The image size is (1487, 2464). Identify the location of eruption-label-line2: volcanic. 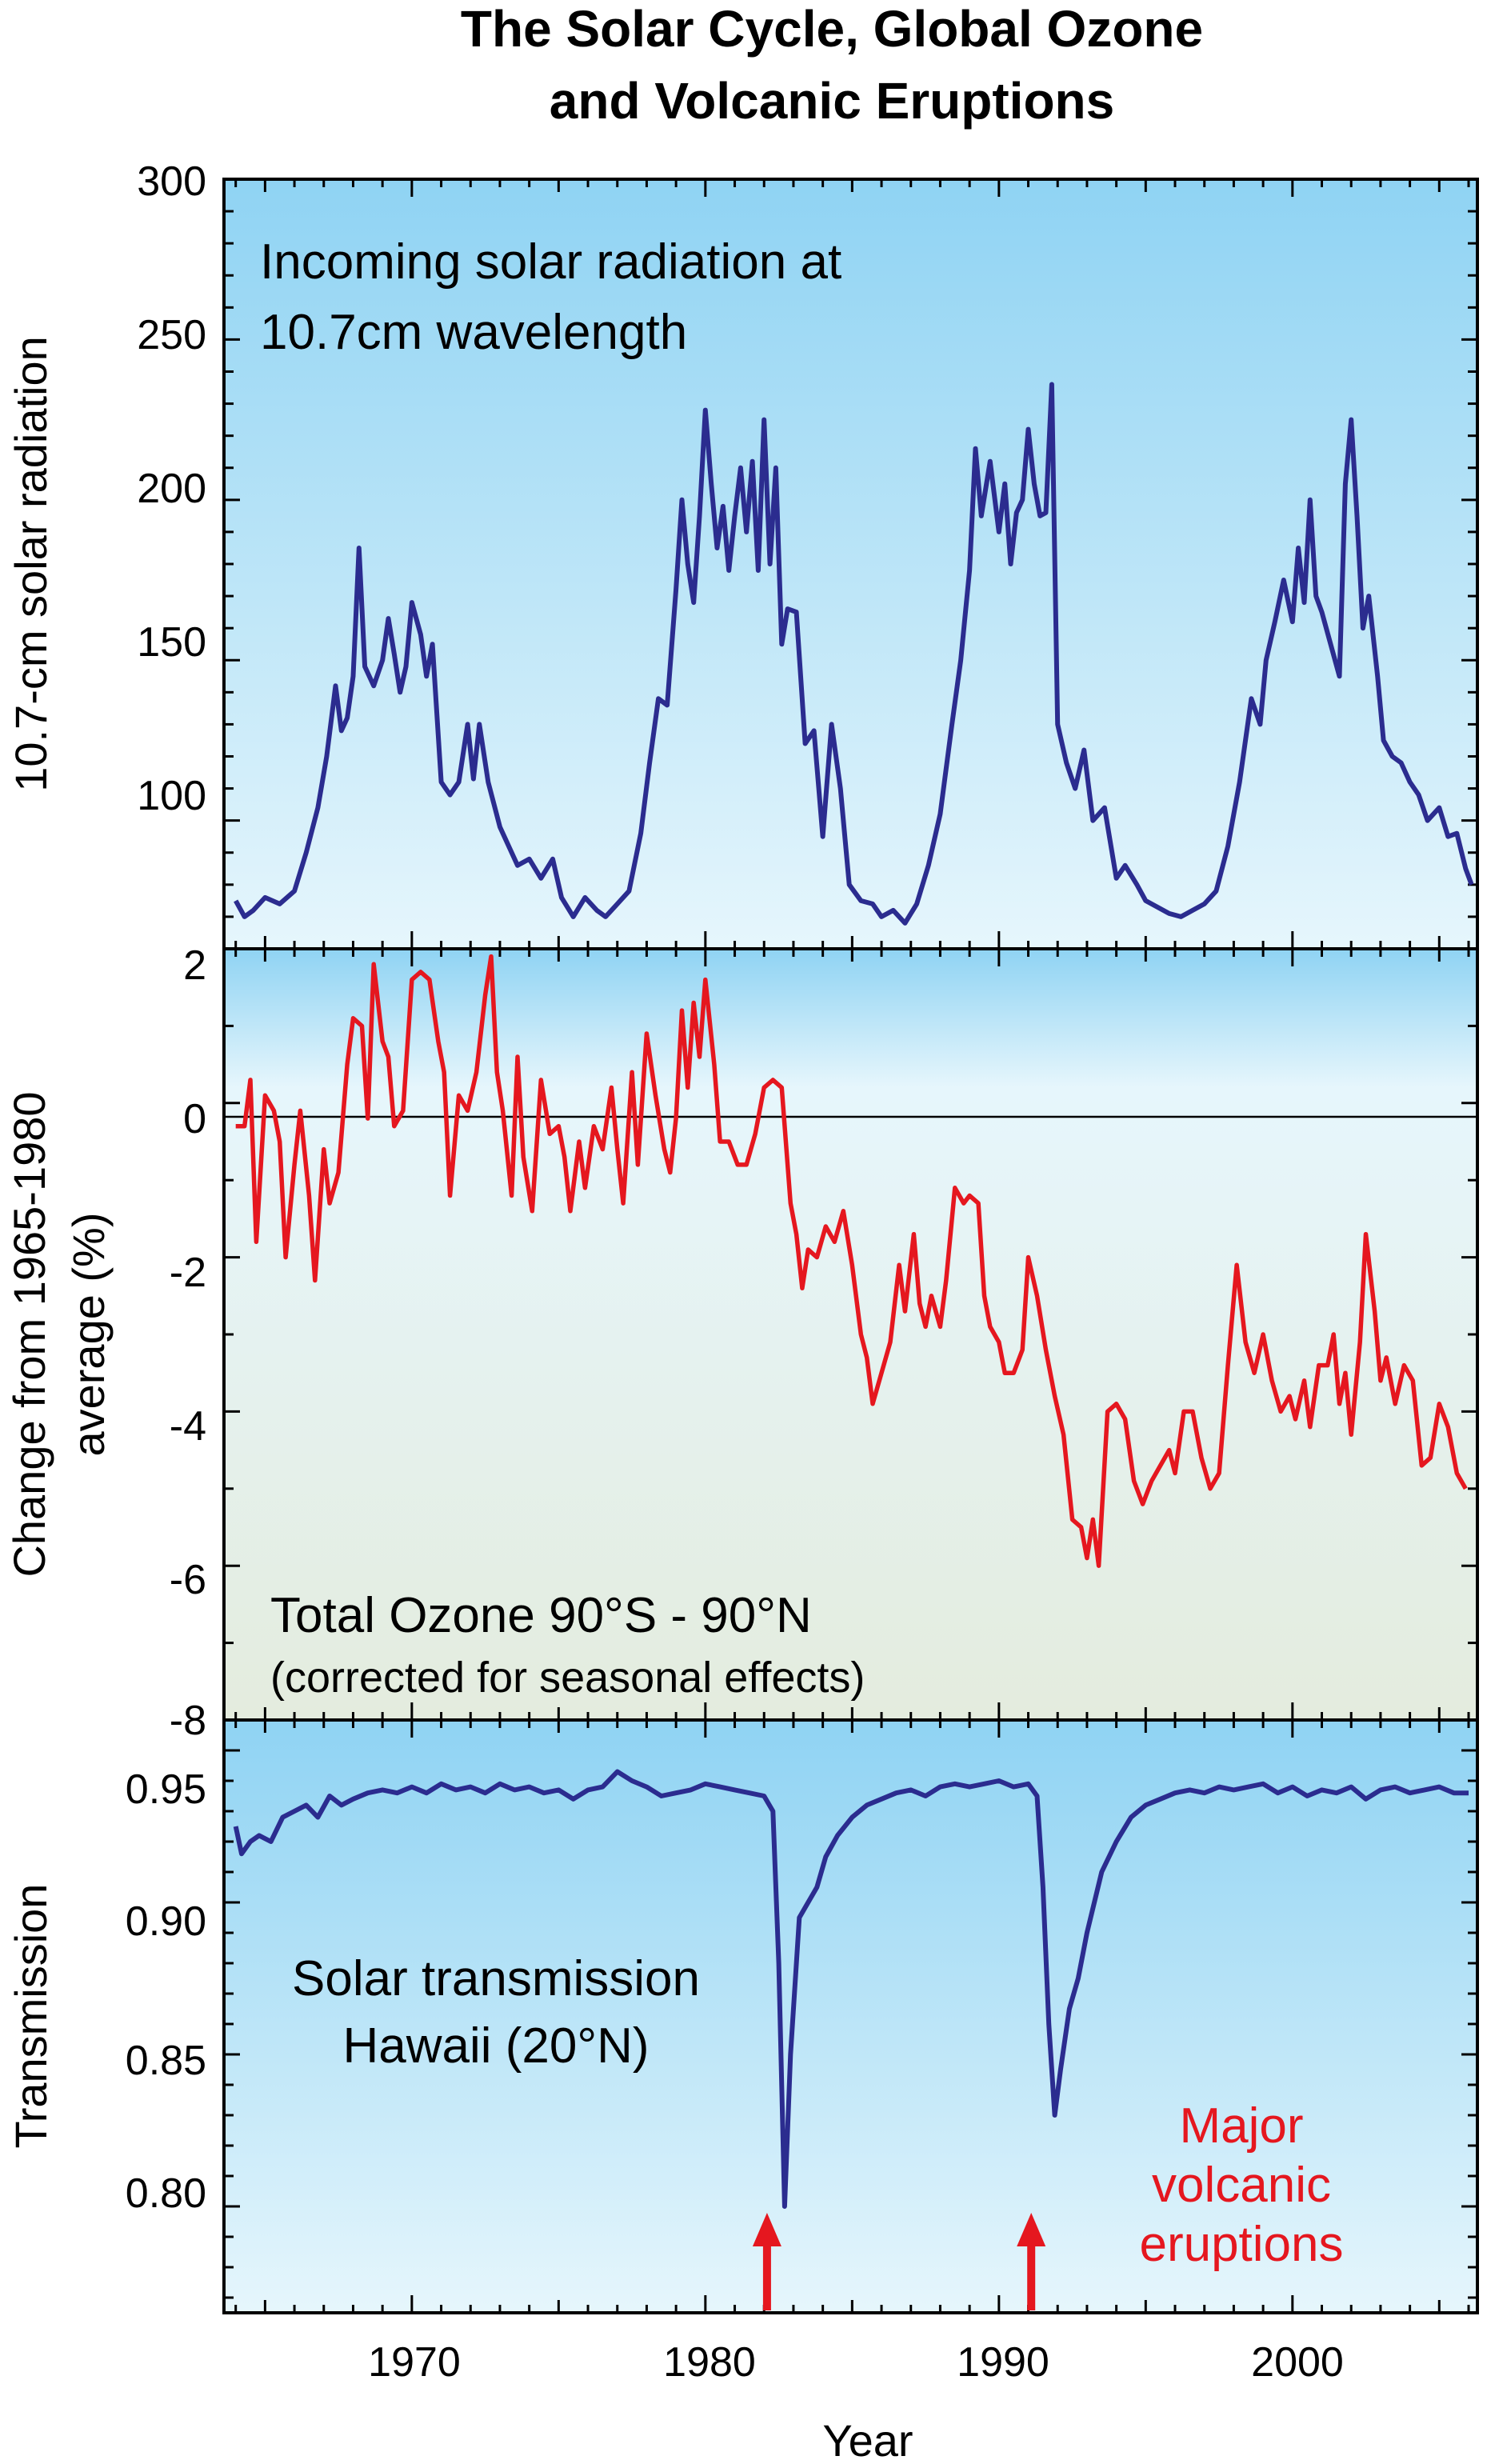
(1242, 2185).